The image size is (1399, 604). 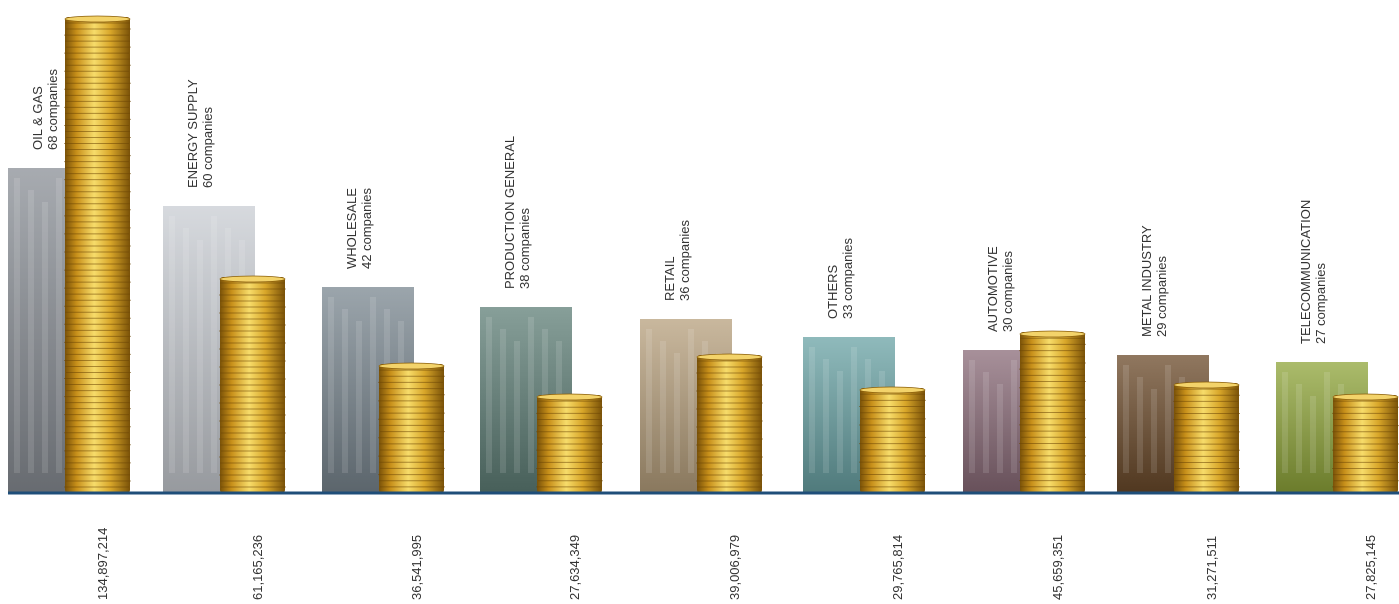 I want to click on coin-stack-metal-industry, so click(x=1206, y=437).